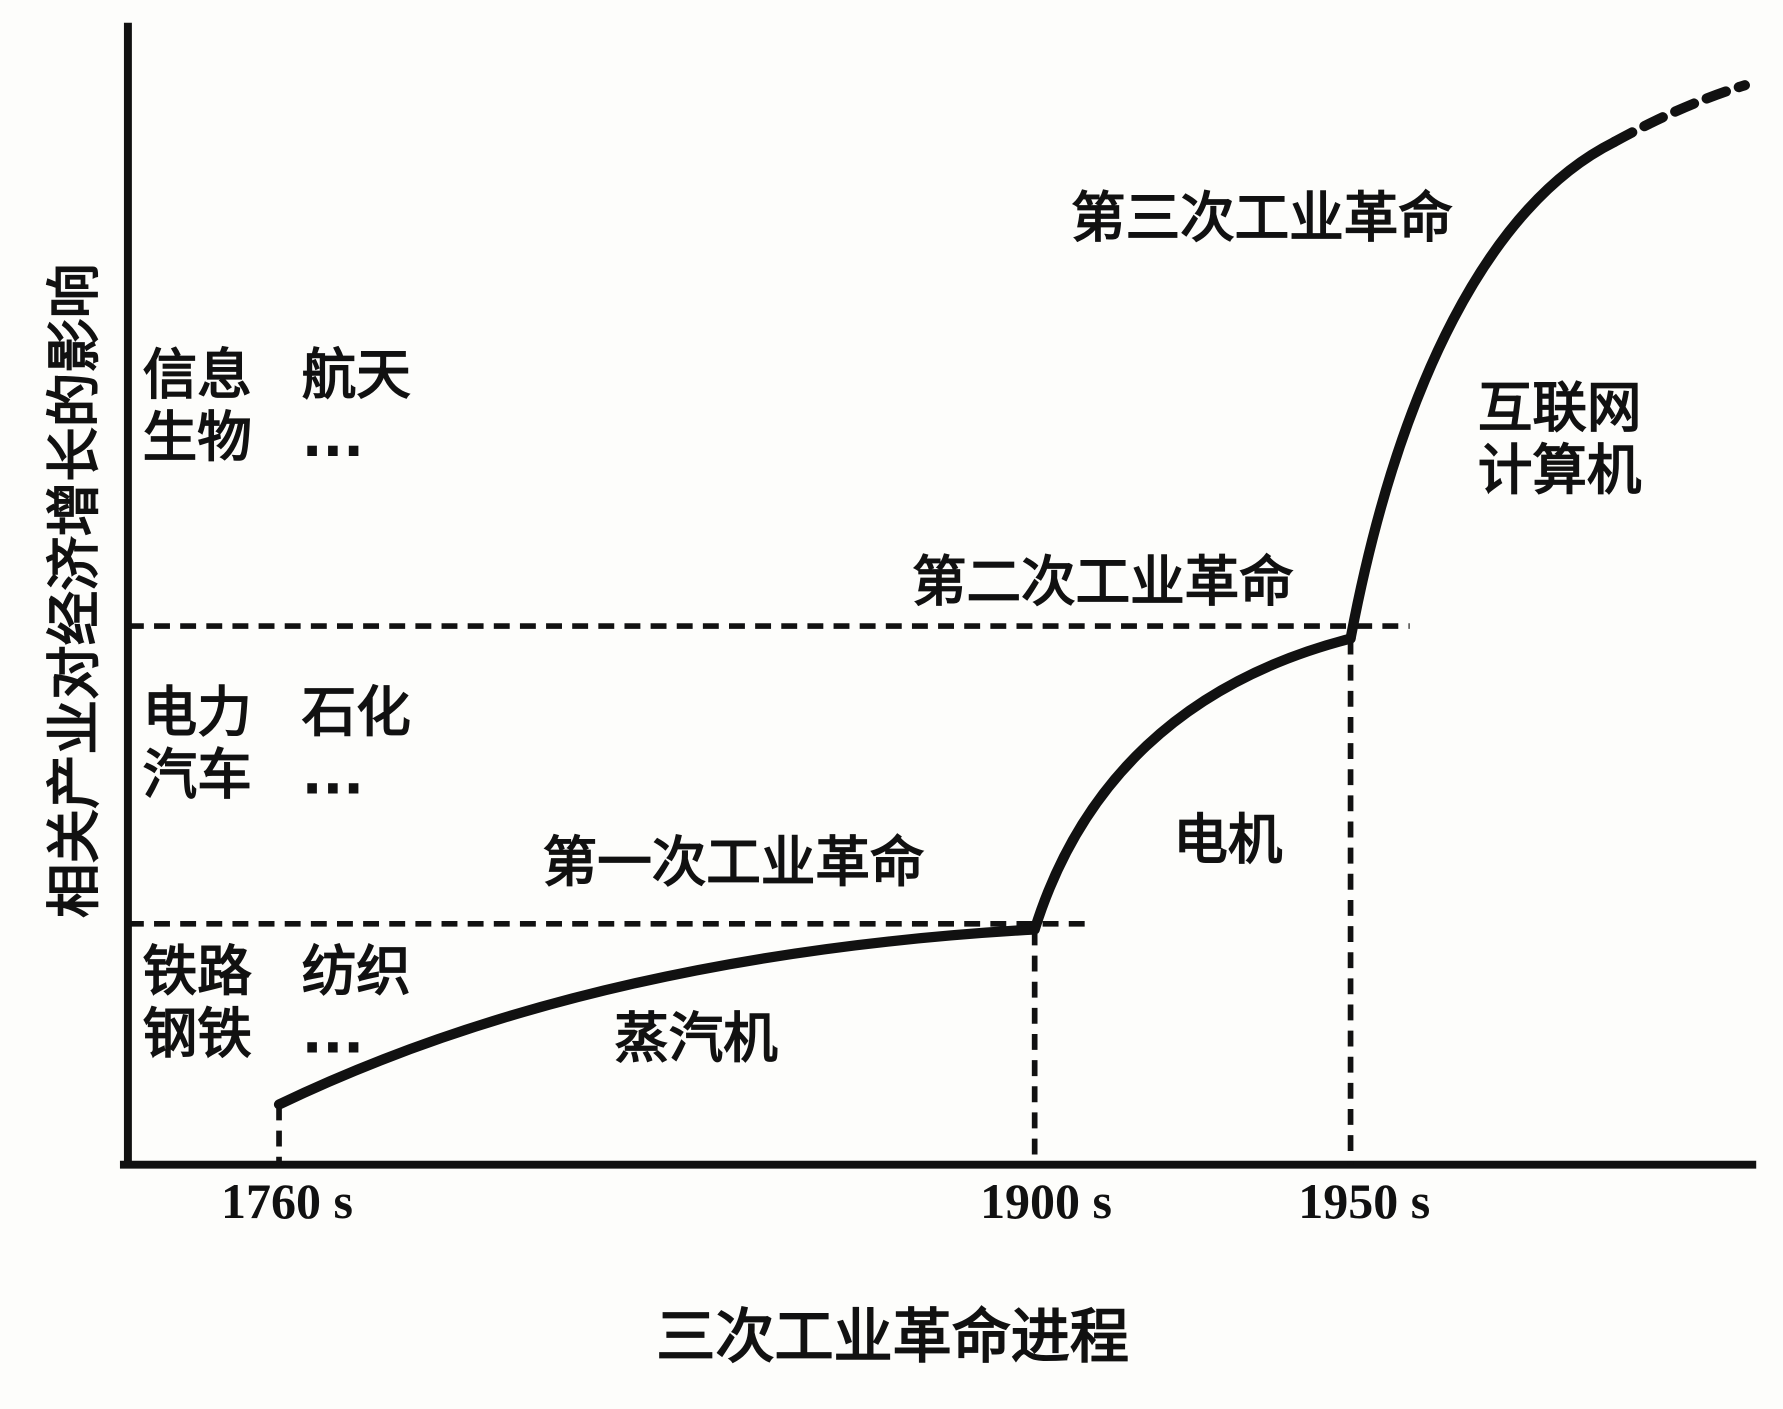 The height and width of the screenshot is (1409, 1783). I want to click on industry: 纺织, so click(356, 971).